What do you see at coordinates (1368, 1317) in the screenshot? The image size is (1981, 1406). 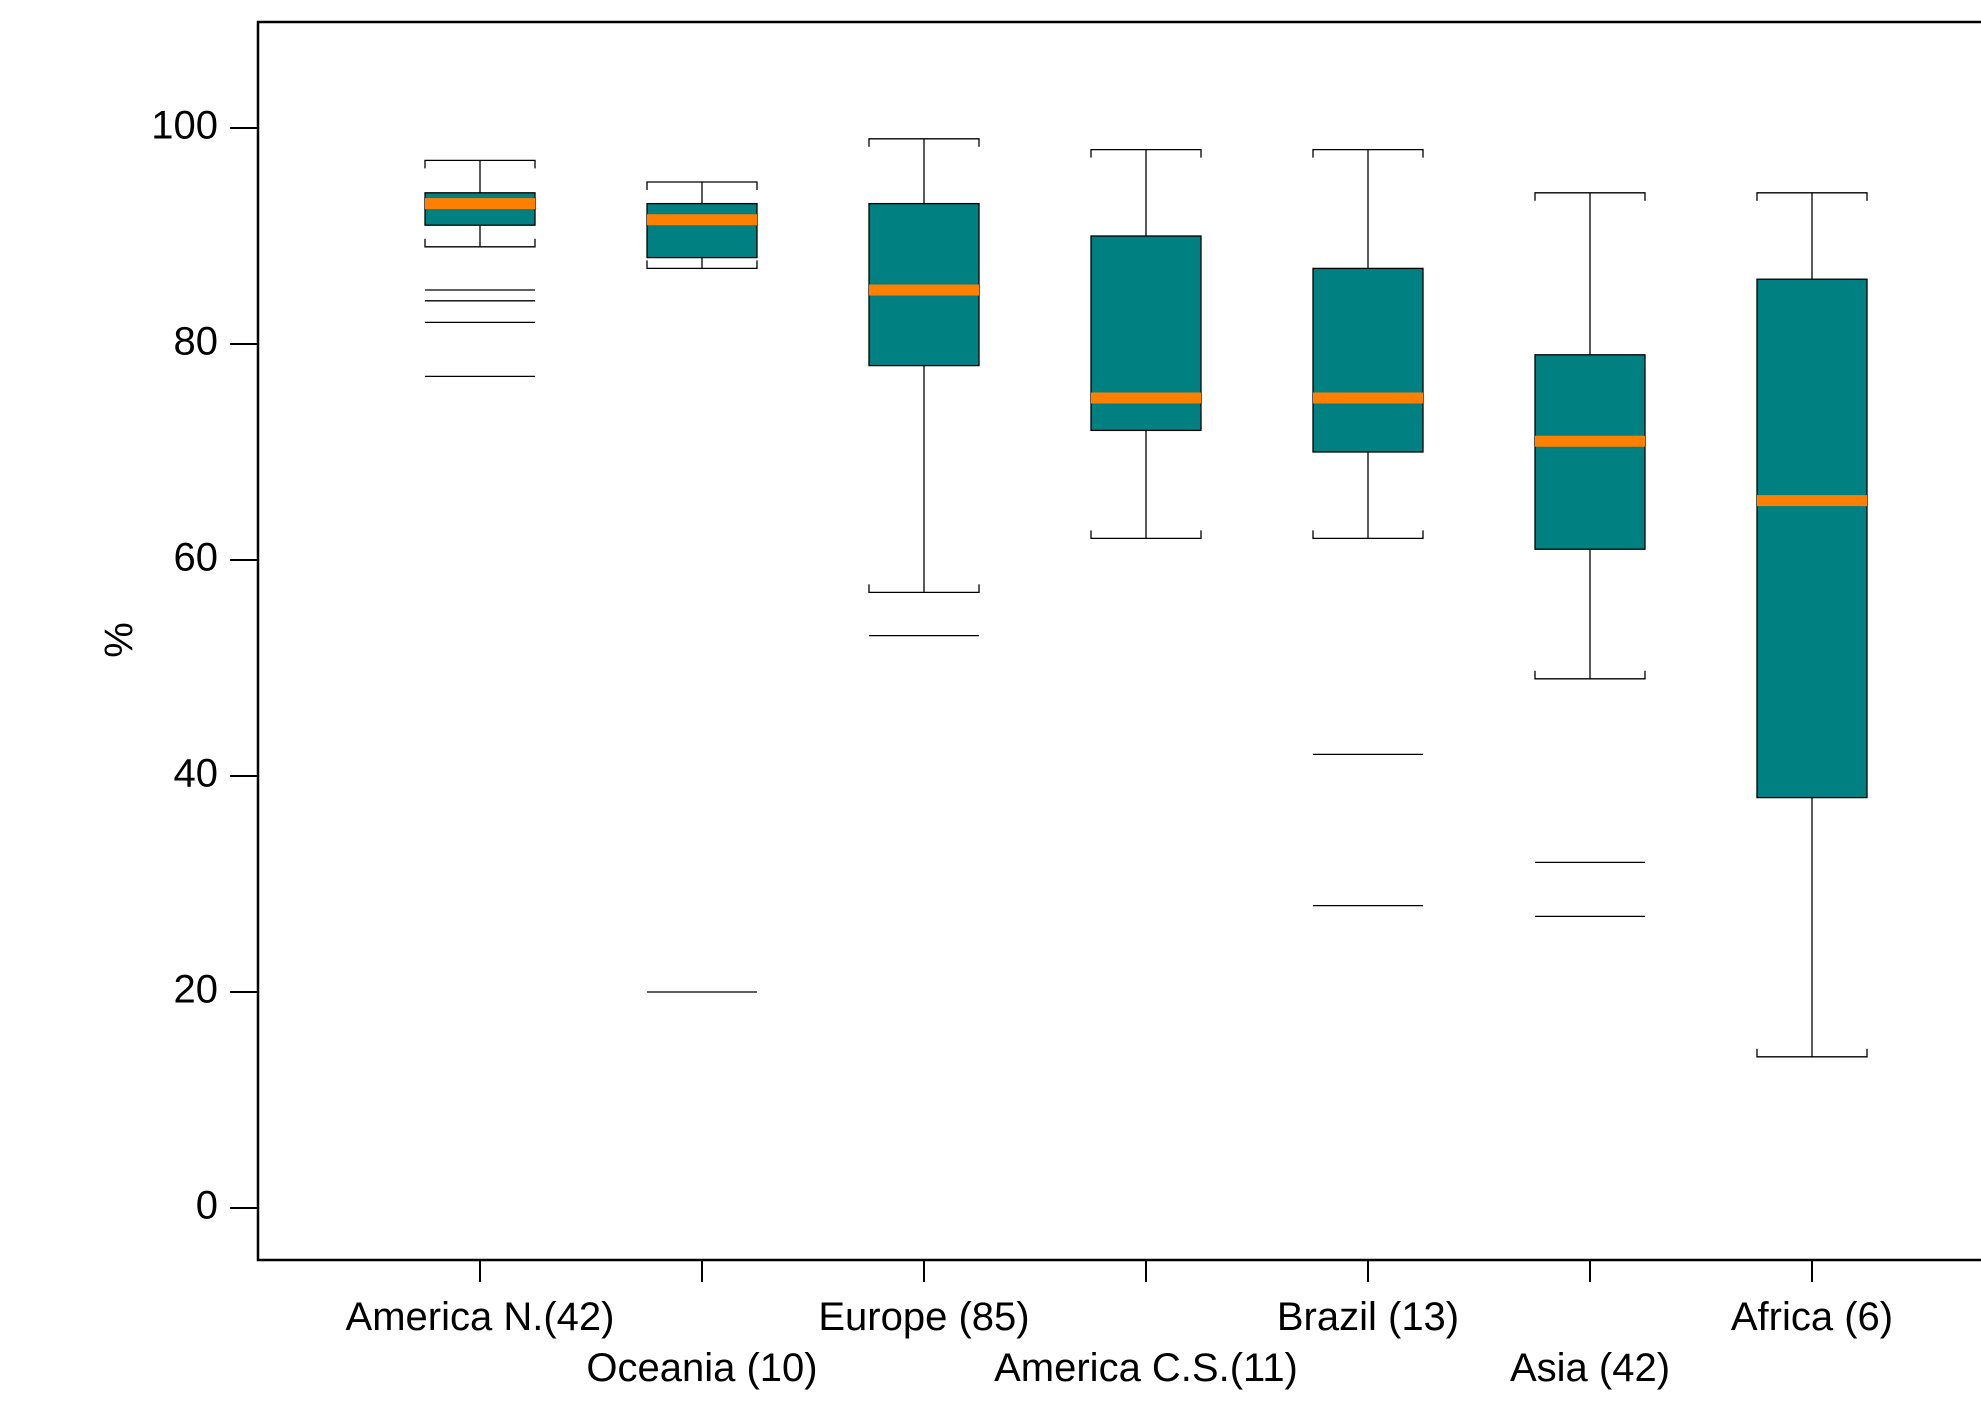 I see `category-label: Brazil (13)` at bounding box center [1368, 1317].